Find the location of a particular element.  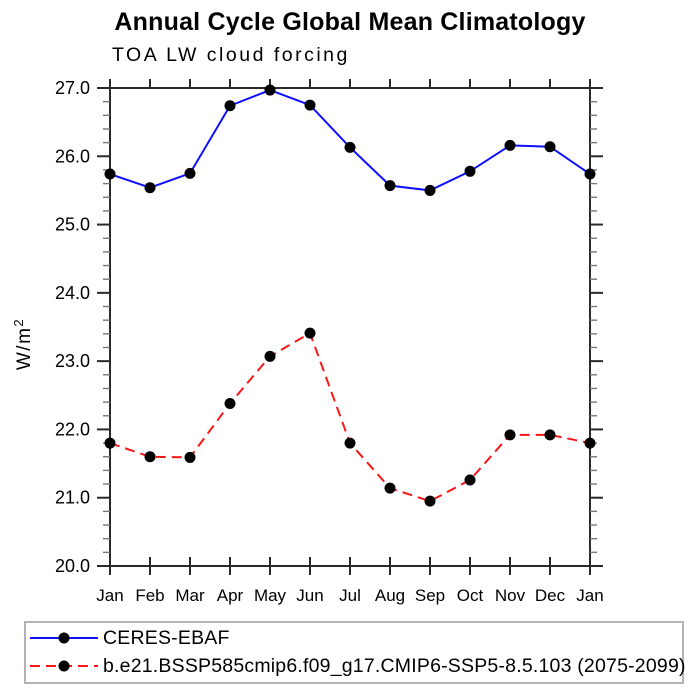

x-tick-label: Jun is located at coordinates (309, 595).